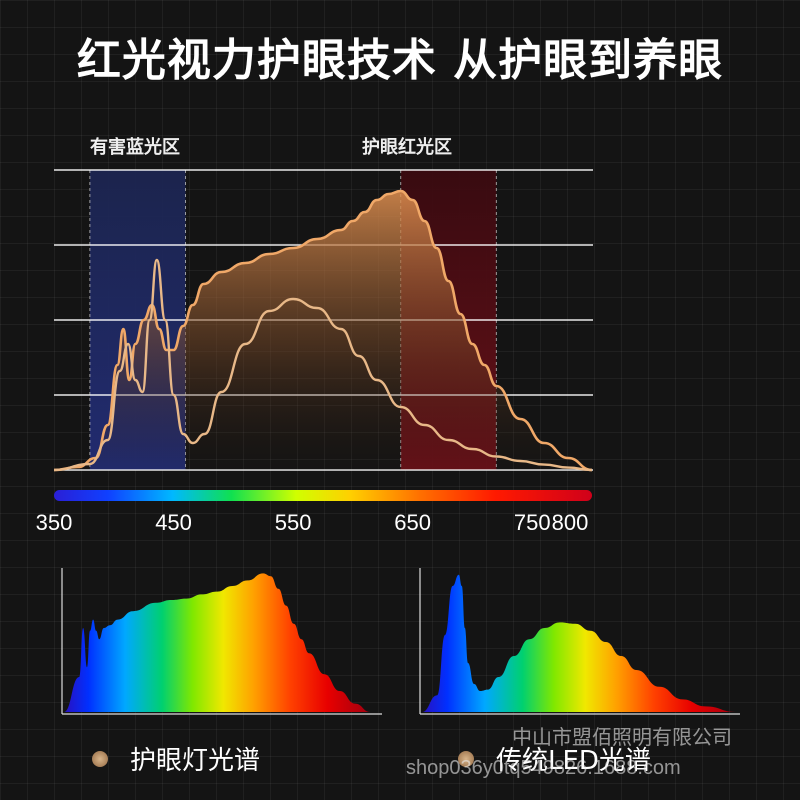  What do you see at coordinates (293, 522) in the screenshot?
I see `x-tick-label: 550` at bounding box center [293, 522].